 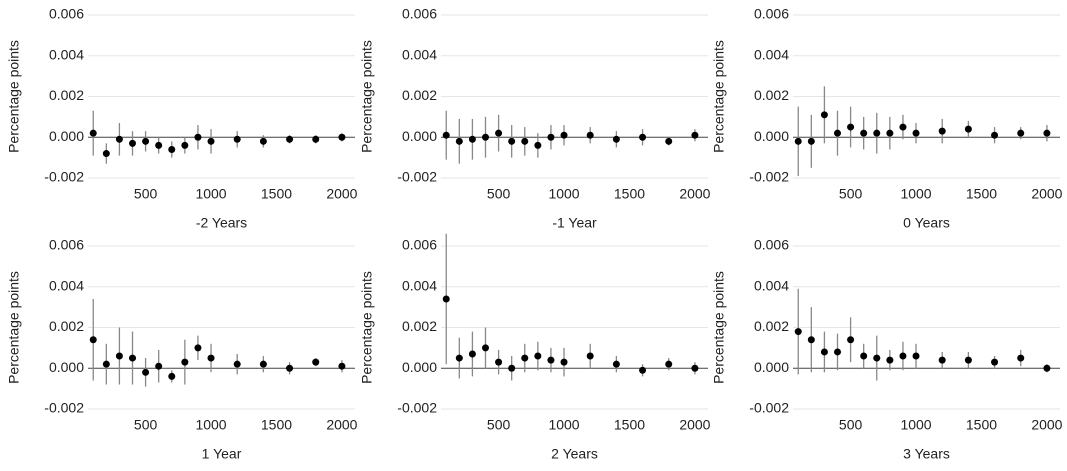 I want to click on panel-label: 3 Years, so click(x=926, y=454).